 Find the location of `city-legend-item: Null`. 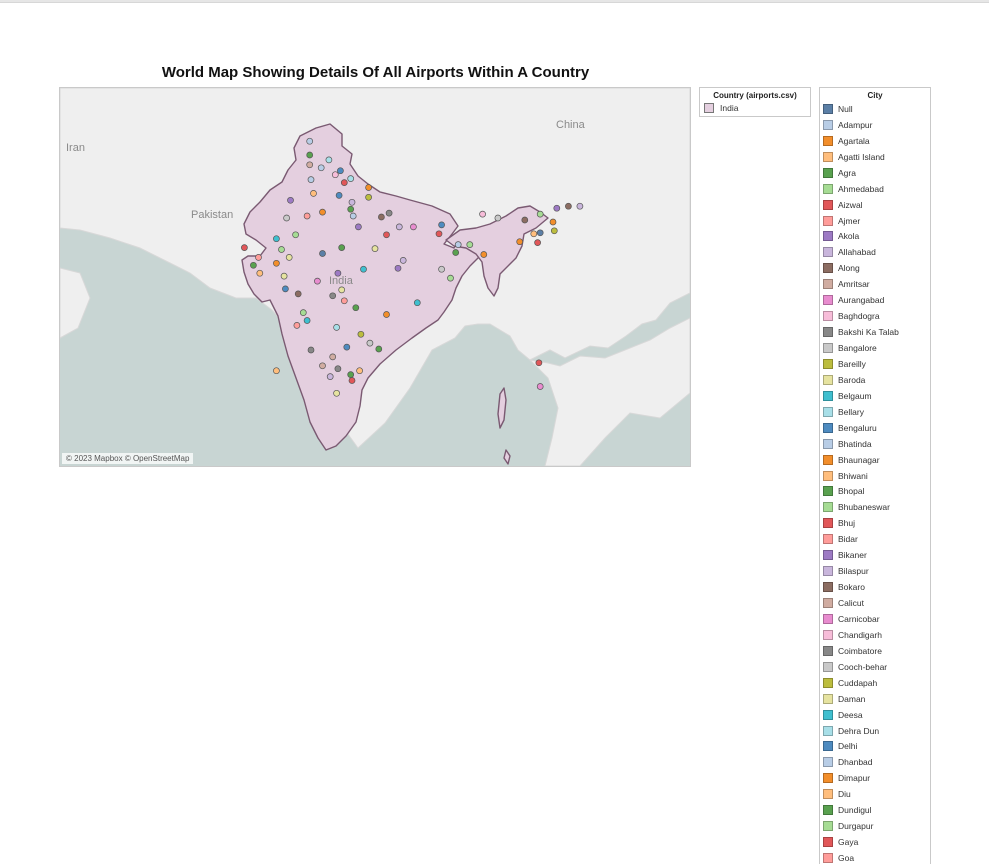

city-legend-item: Null is located at coordinates (875, 109).